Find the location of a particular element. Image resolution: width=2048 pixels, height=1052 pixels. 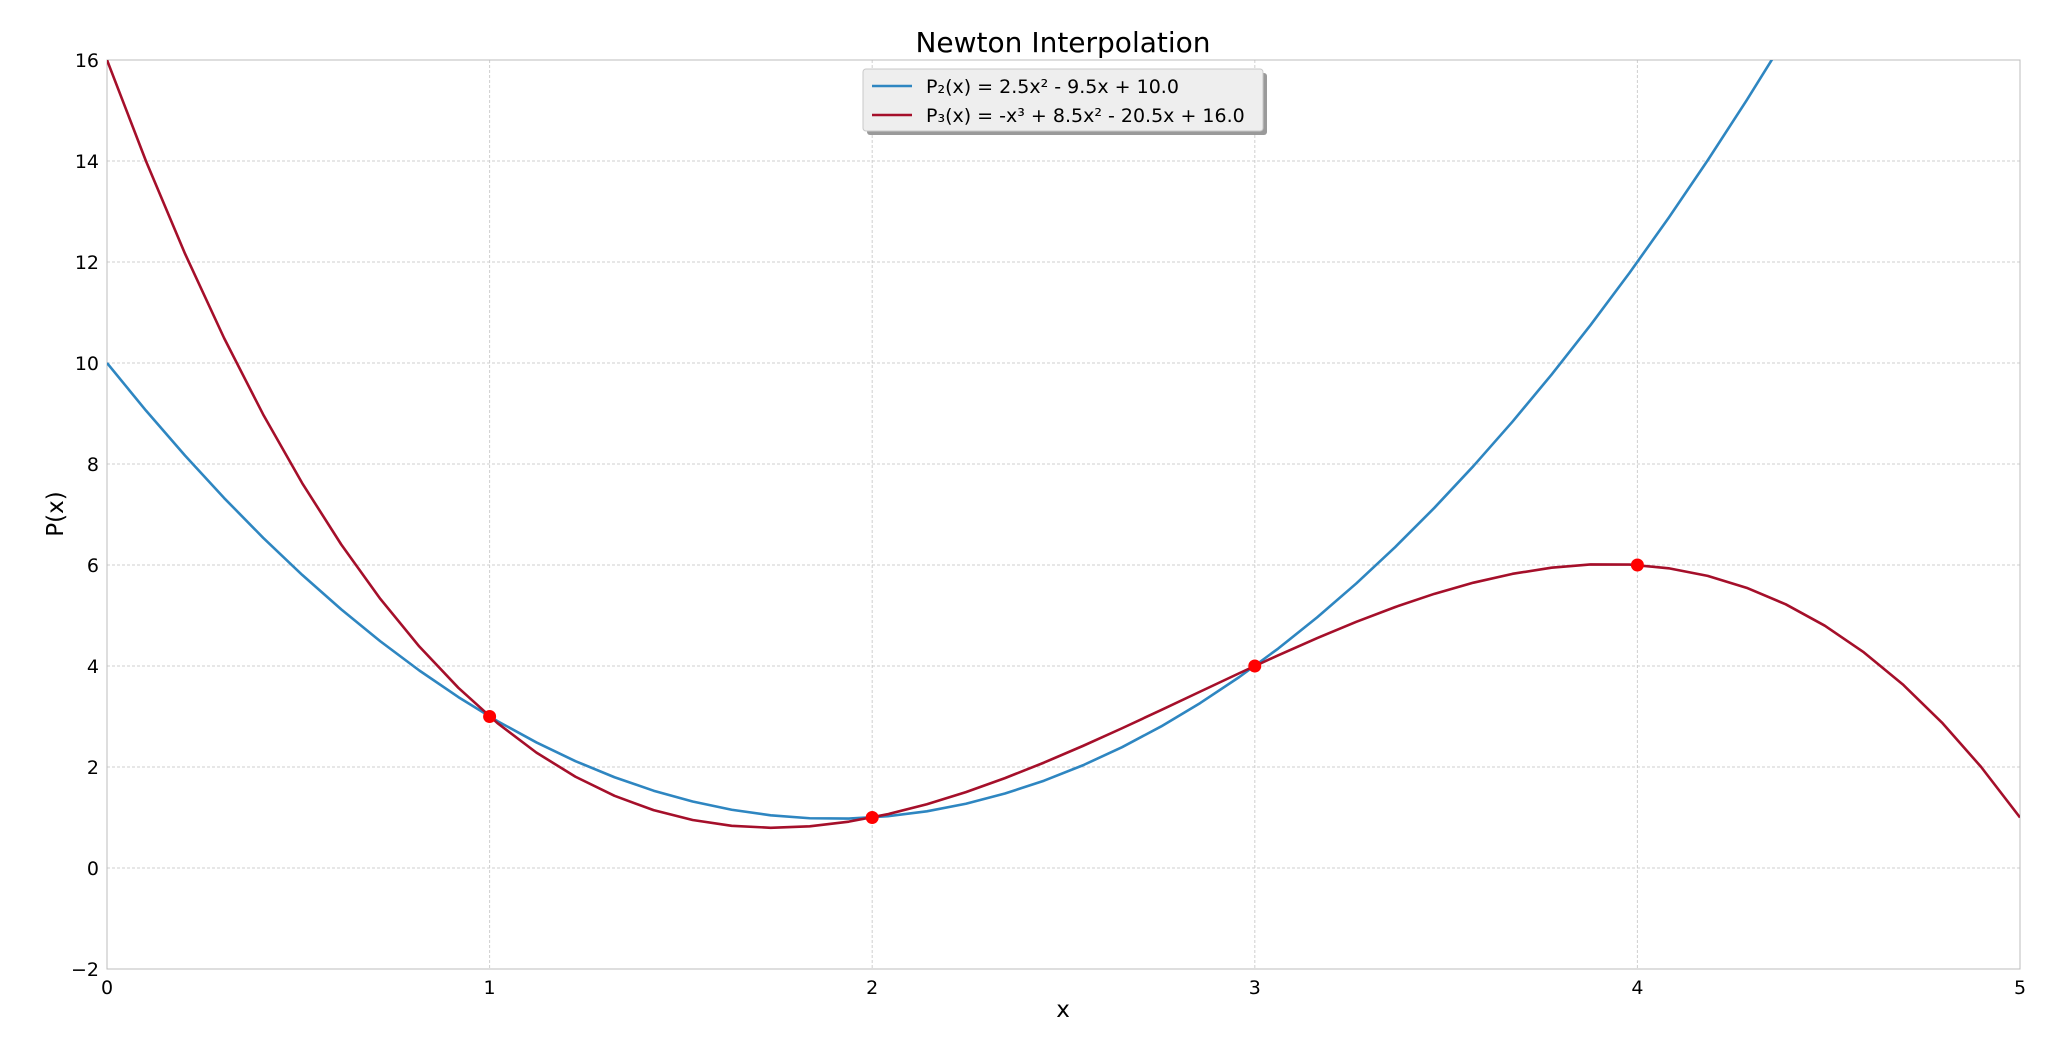

legend-label-p2: P₂(x) = 2.5x² - 9.5x + 10.0 is located at coordinates (1052, 87).